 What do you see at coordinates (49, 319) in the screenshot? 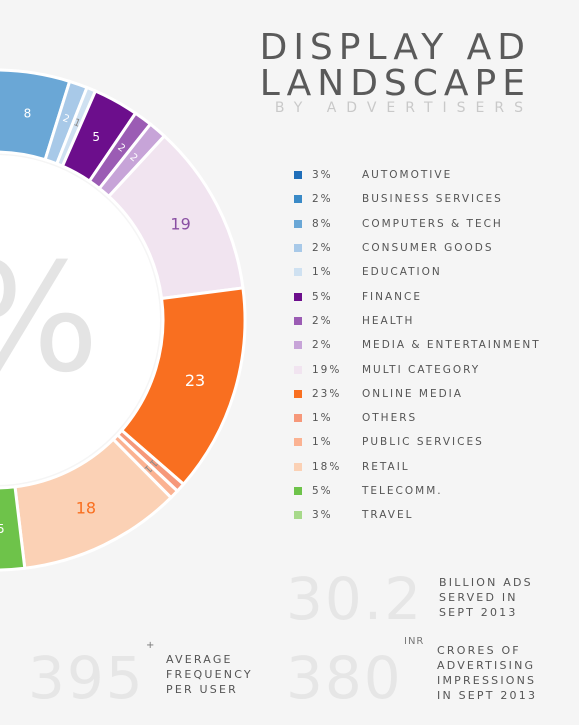
I see `center-percent-symbol: %` at bounding box center [49, 319].